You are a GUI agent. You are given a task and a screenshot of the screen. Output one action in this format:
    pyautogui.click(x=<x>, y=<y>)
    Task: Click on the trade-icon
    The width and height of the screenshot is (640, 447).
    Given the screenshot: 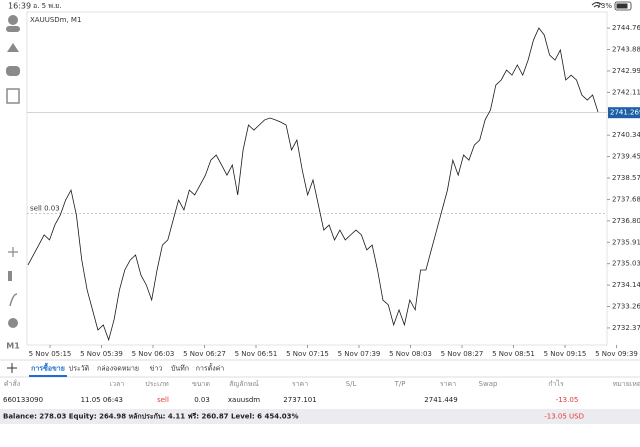 What is the action you would take?
    pyautogui.click(x=13, y=47)
    